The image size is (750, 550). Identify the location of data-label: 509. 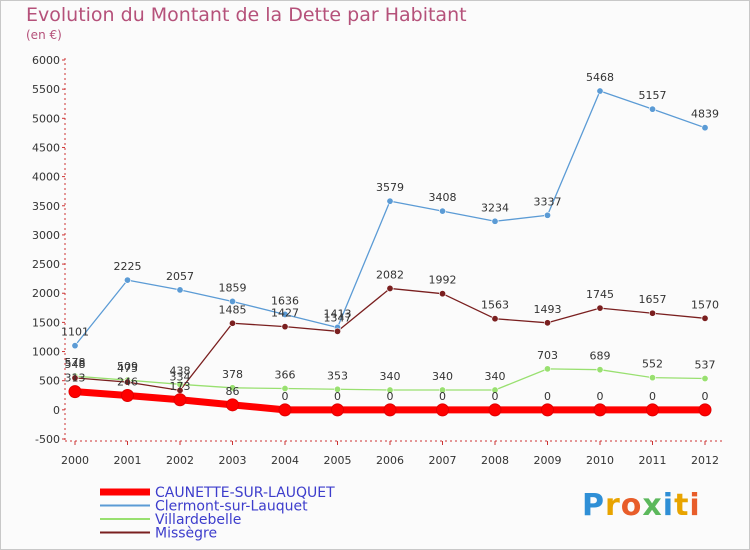
(127, 366).